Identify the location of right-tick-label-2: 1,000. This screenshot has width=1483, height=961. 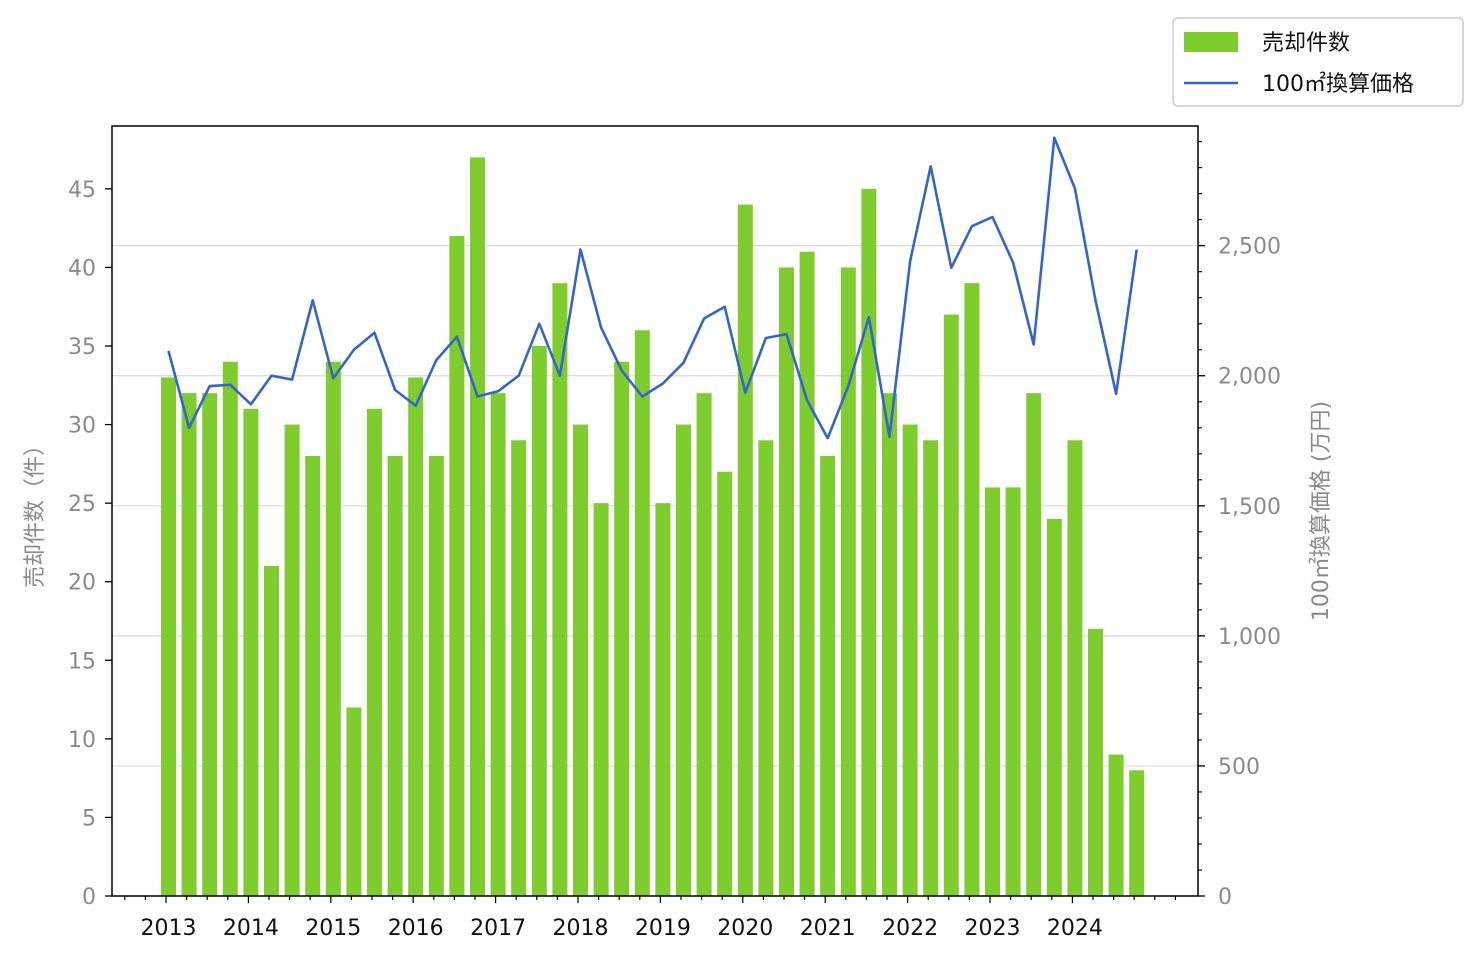
(1249, 637).